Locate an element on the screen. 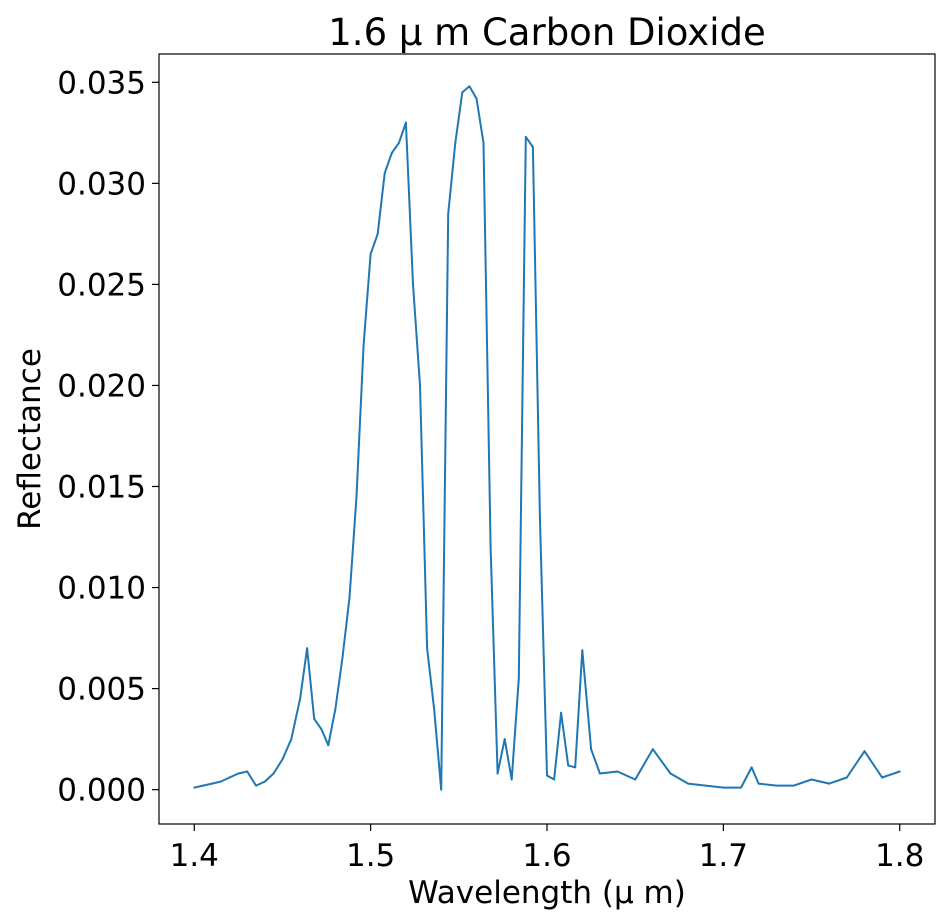 This screenshot has width=947, height=920. y-tick-label: 0.005 is located at coordinates (101, 690).